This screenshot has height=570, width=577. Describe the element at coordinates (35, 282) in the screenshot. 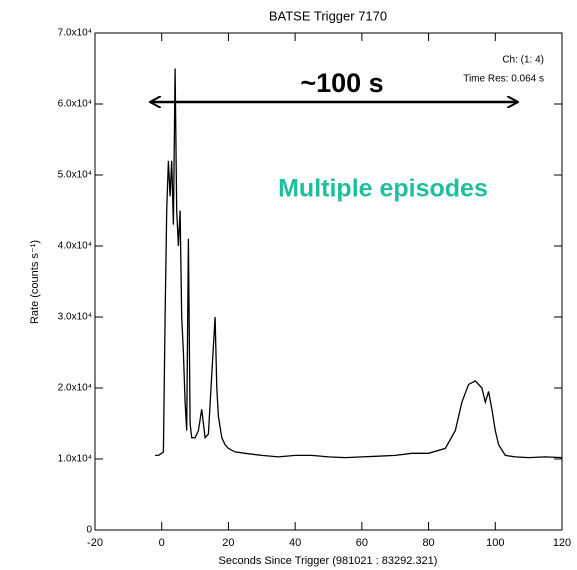

I see `y-axis-label: Rate (counts s⁻¹)` at that location.